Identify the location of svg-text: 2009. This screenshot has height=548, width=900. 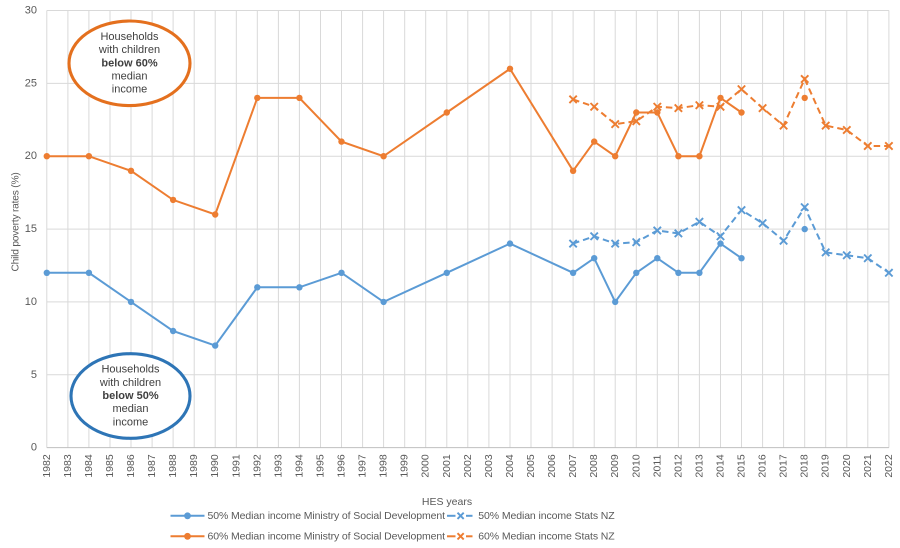
(615, 466).